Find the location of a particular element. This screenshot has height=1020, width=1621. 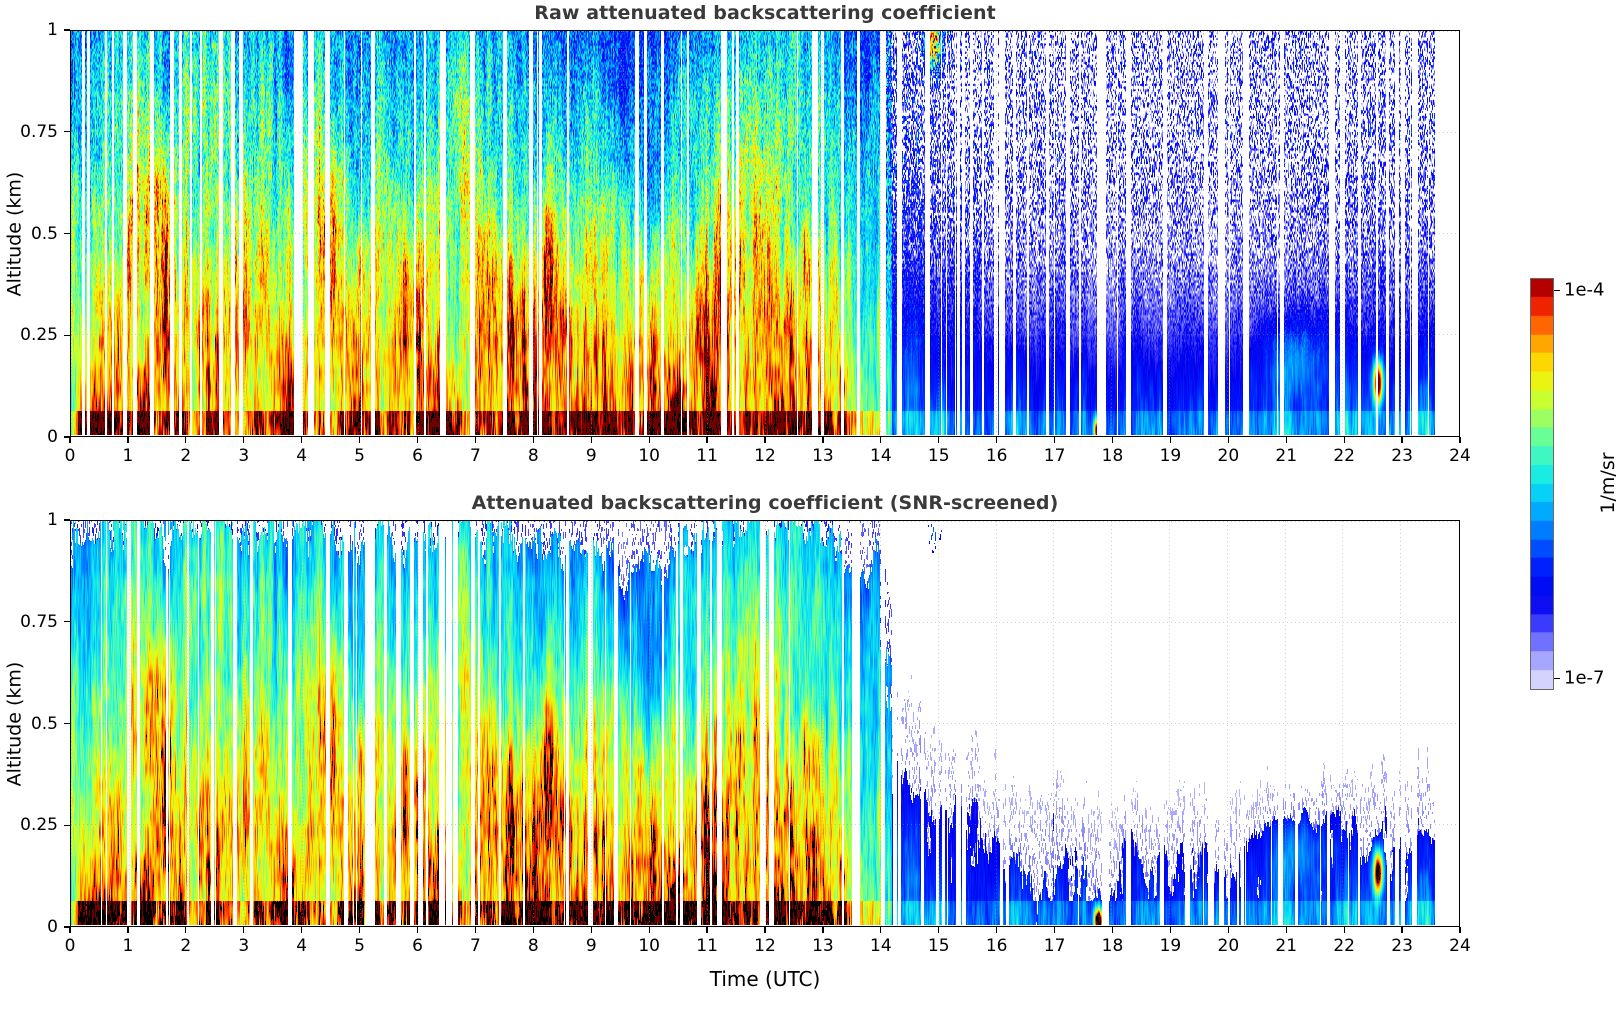

y-ticklabel-0: 0 is located at coordinates (52, 927).